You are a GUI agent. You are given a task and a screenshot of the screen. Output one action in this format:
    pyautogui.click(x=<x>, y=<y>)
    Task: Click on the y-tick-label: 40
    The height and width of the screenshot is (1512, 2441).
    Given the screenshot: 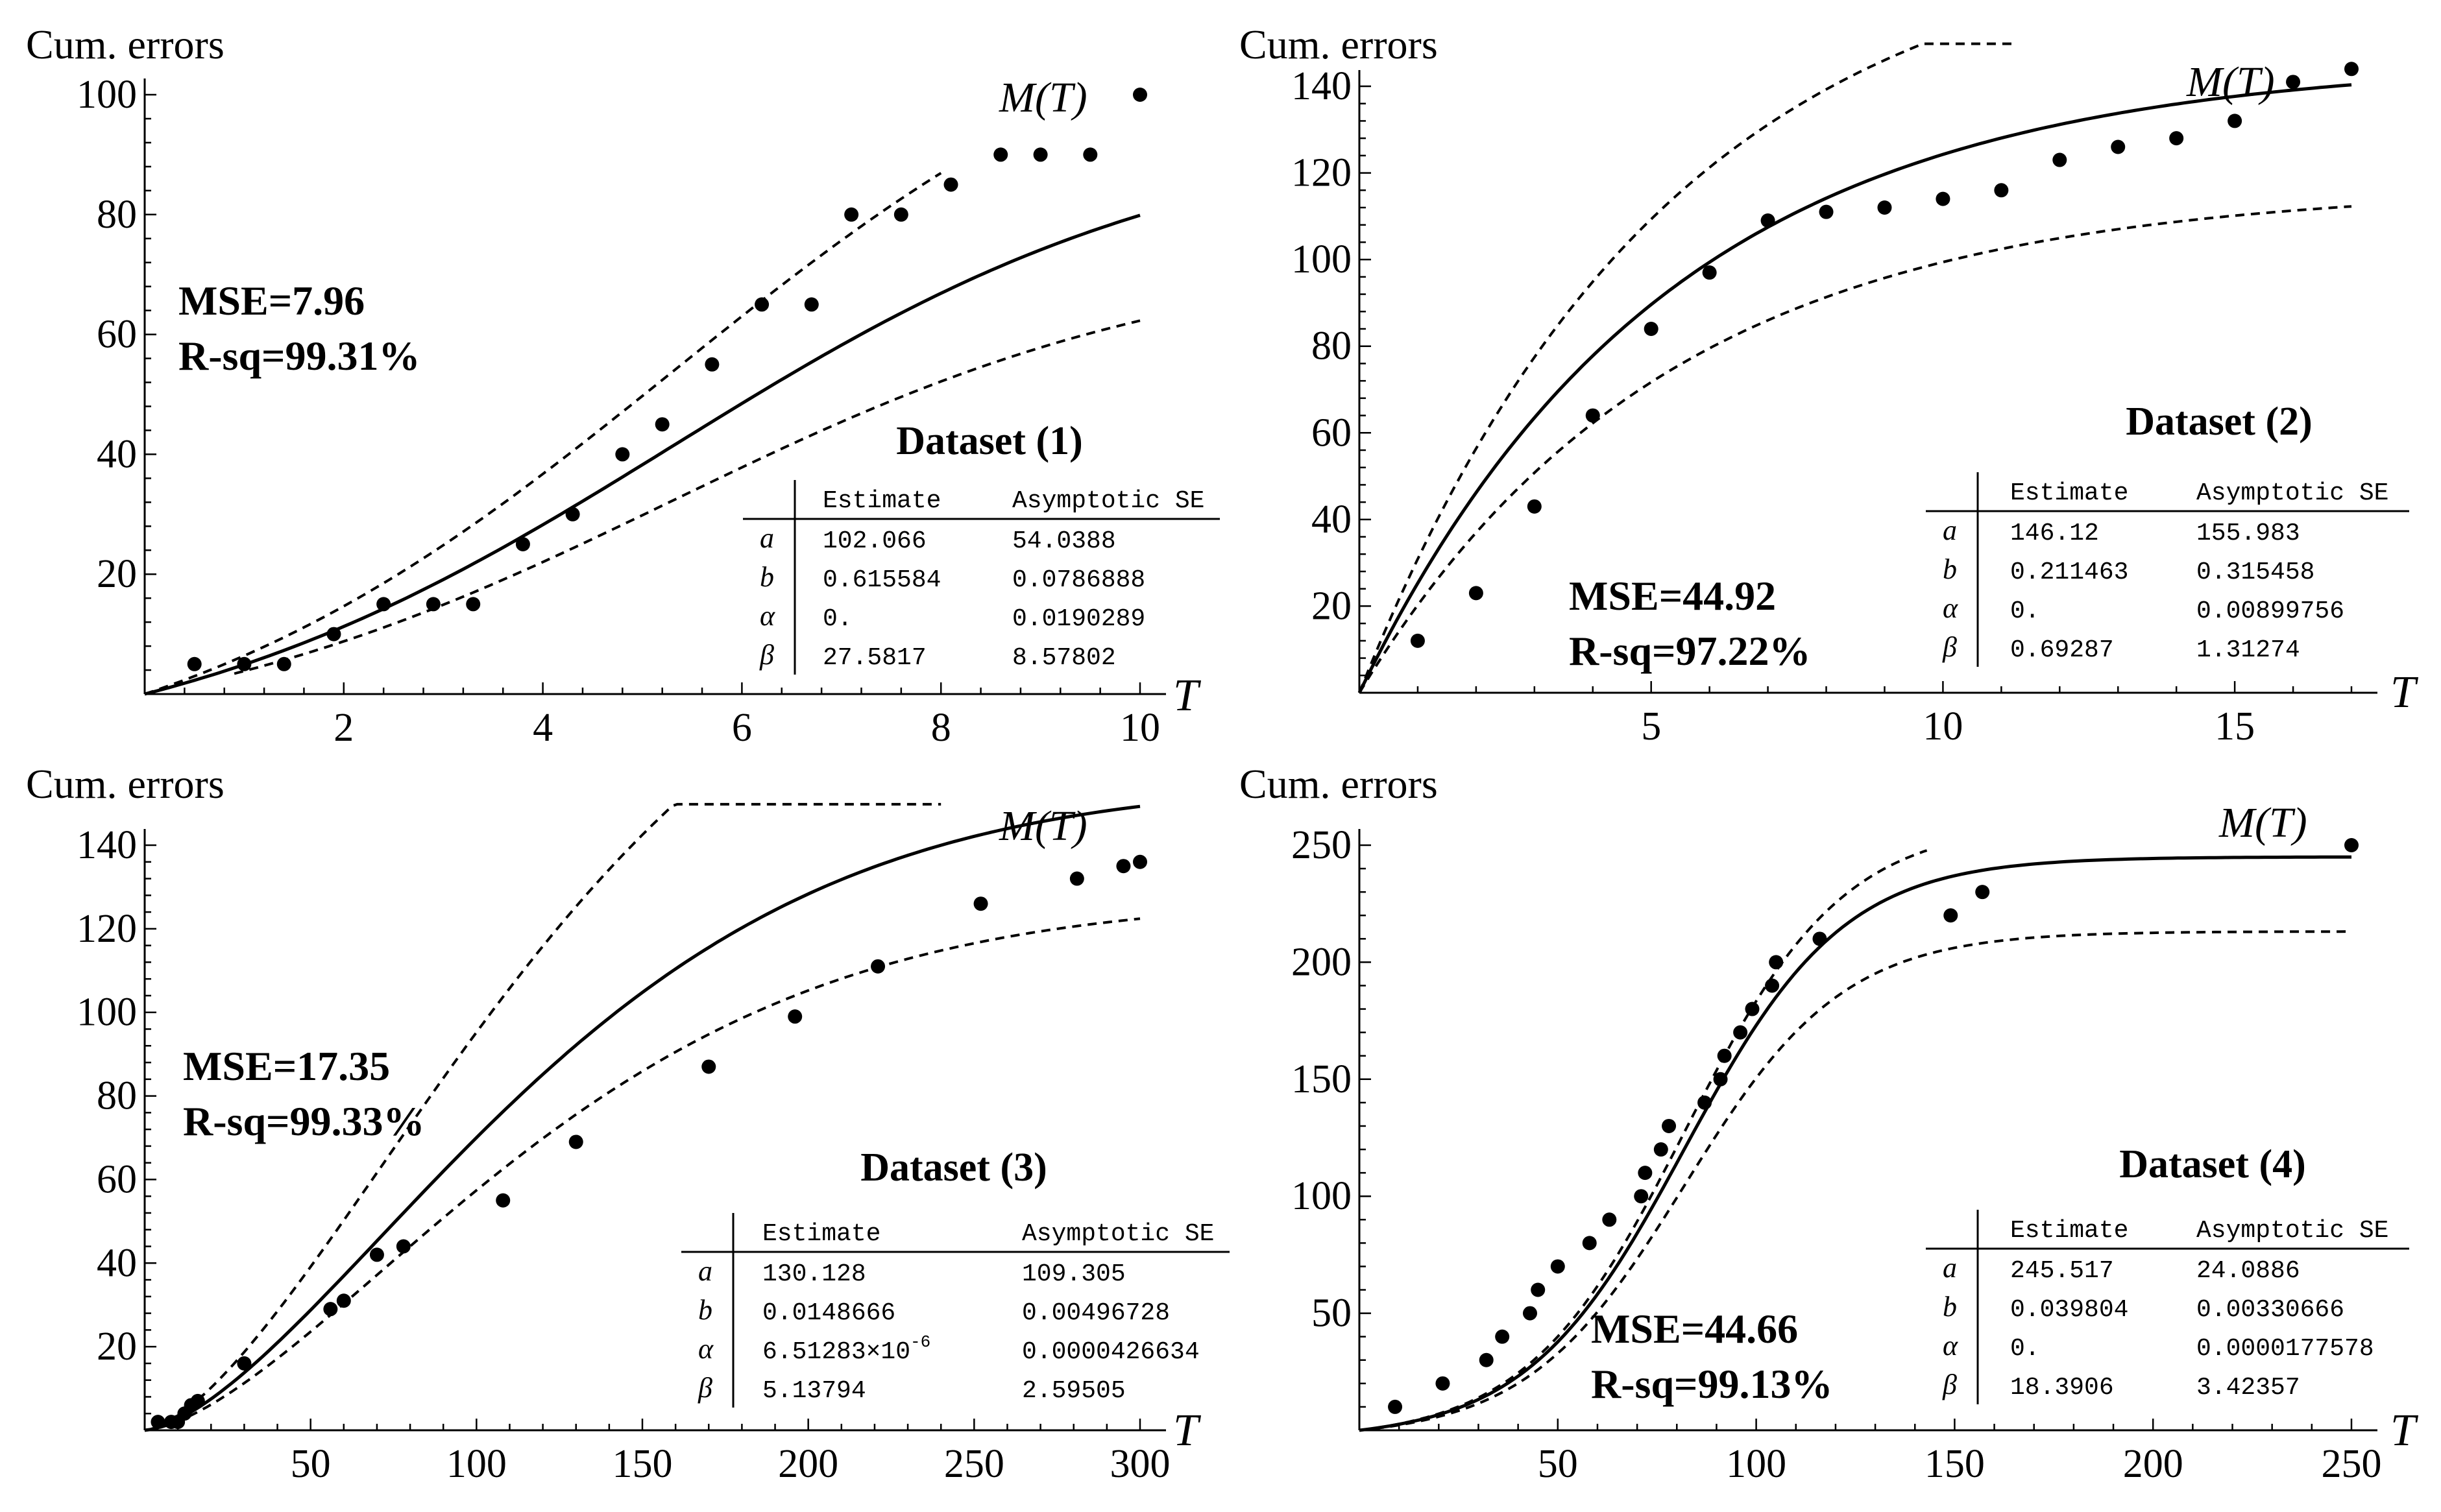 What is the action you would take?
    pyautogui.click(x=117, y=454)
    